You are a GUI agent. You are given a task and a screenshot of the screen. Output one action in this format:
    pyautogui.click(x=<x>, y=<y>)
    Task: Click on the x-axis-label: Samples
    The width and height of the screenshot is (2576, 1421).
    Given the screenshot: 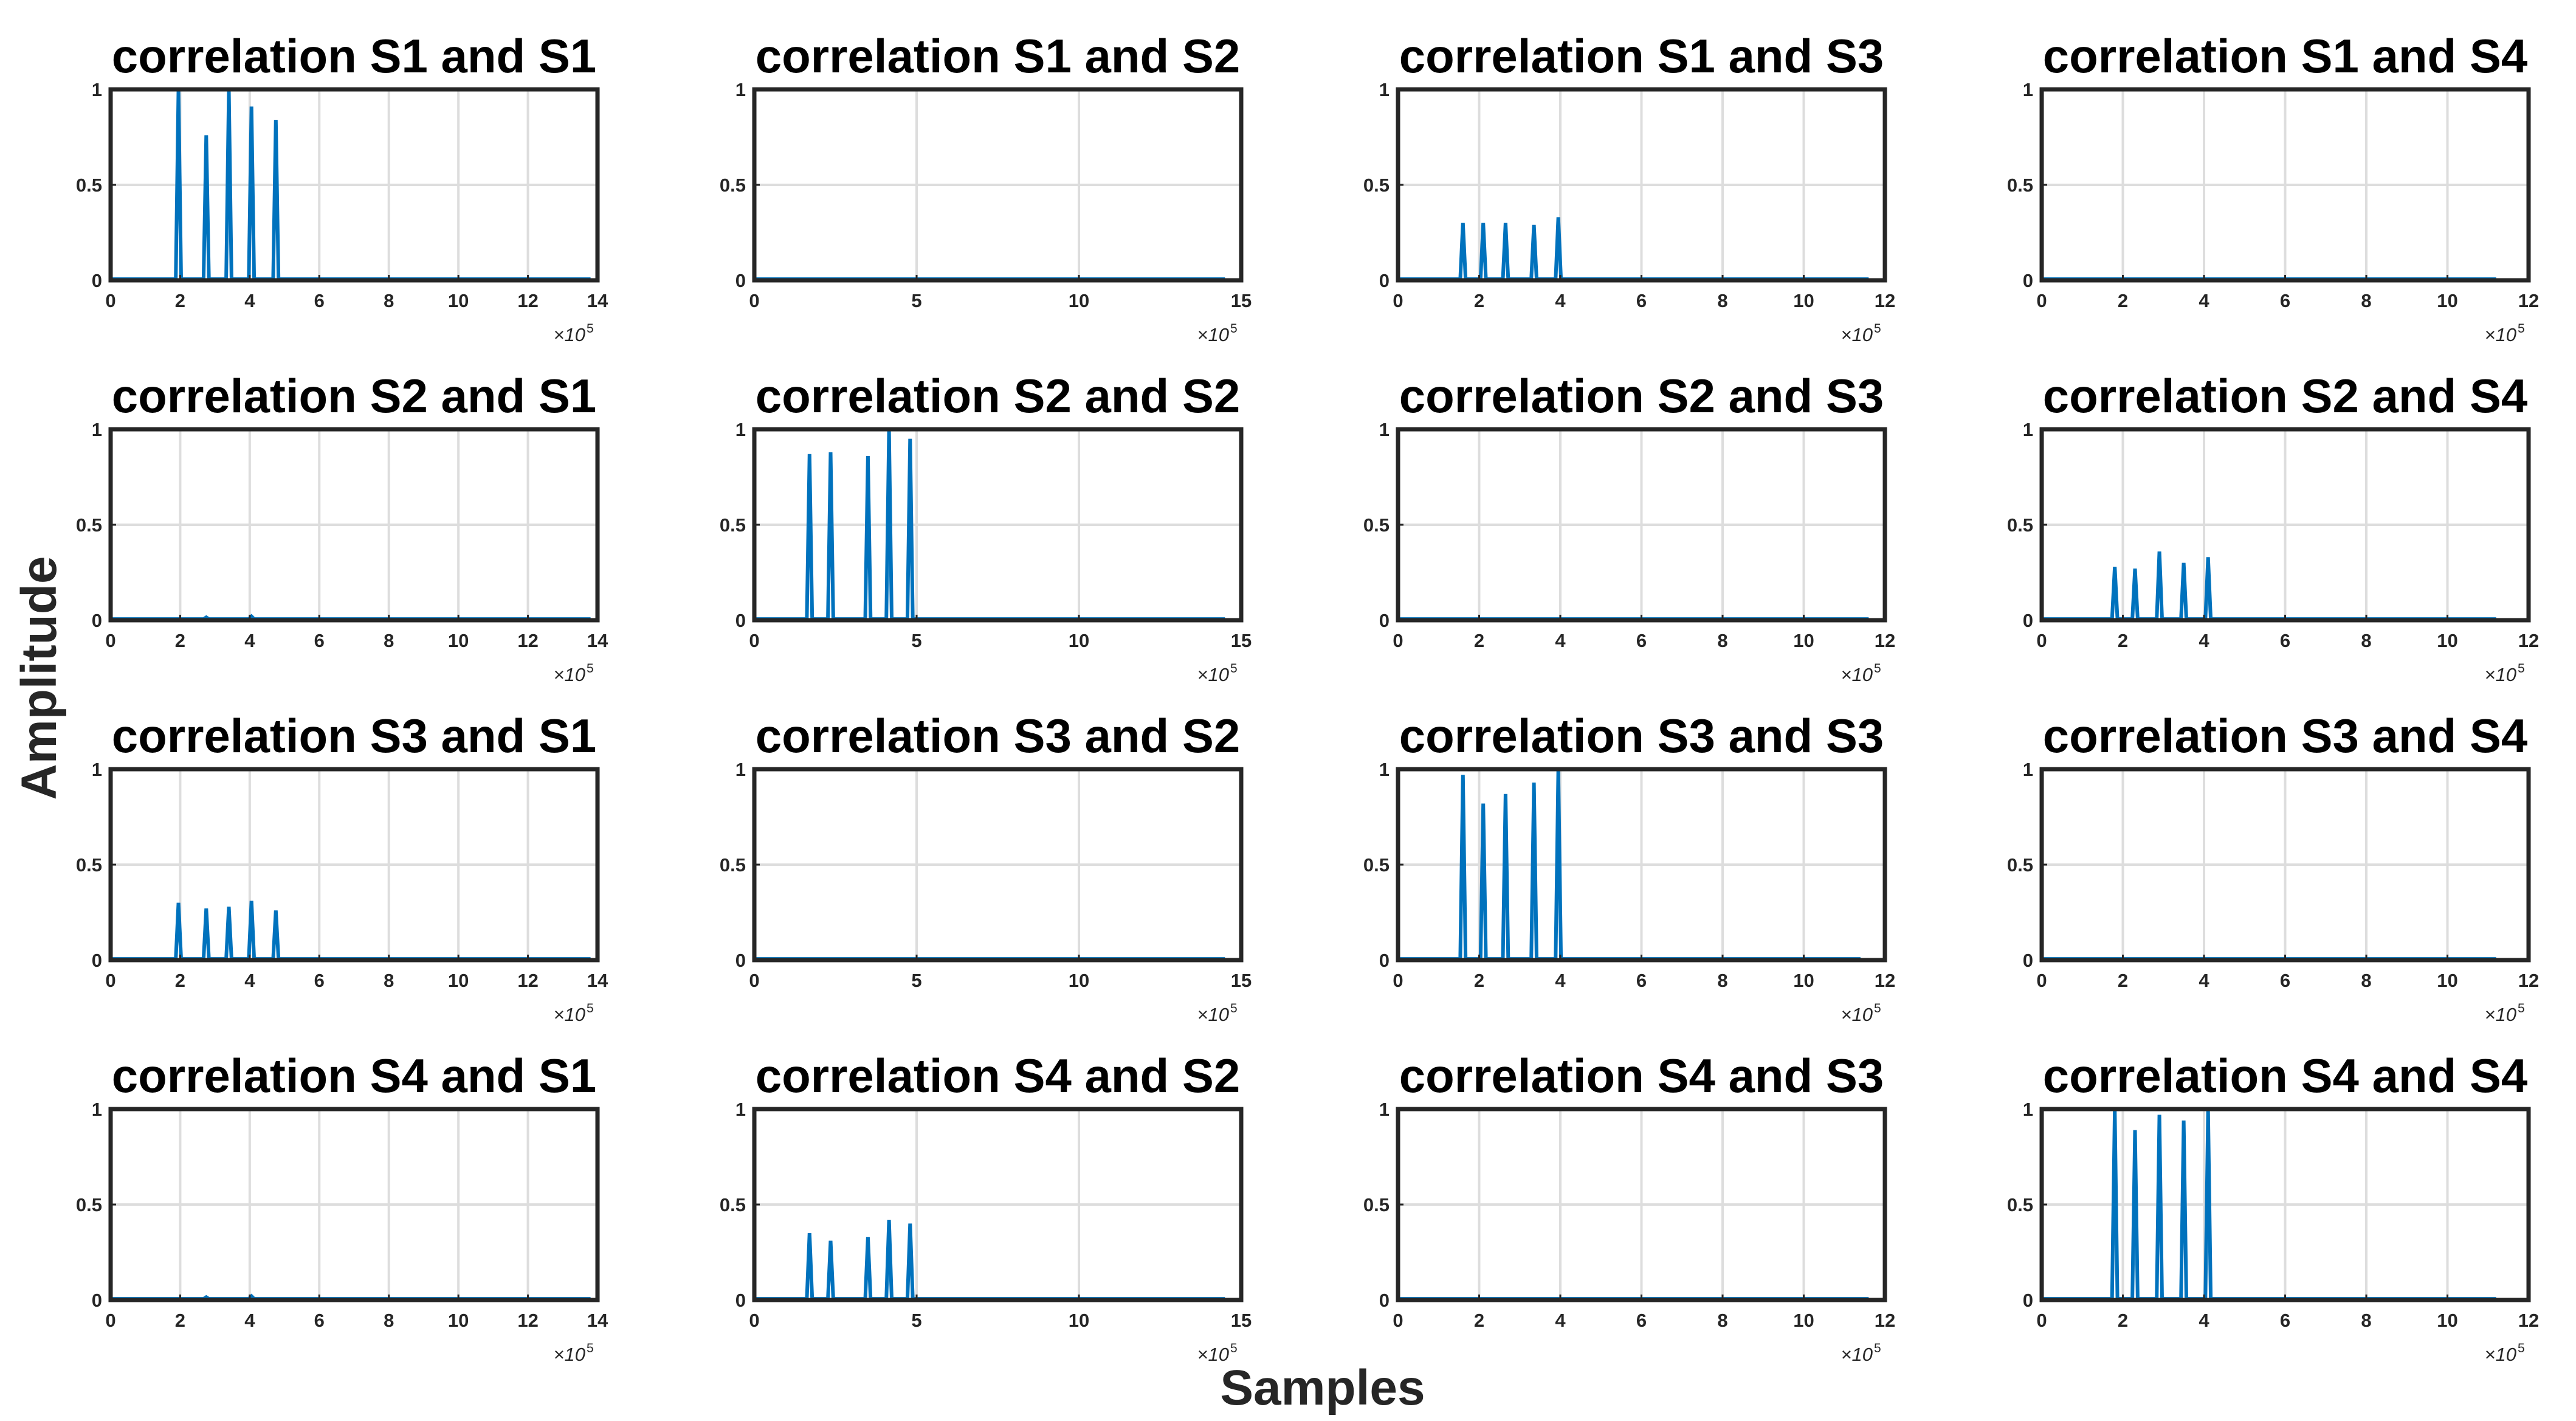 What is the action you would take?
    pyautogui.click(x=1322, y=1388)
    